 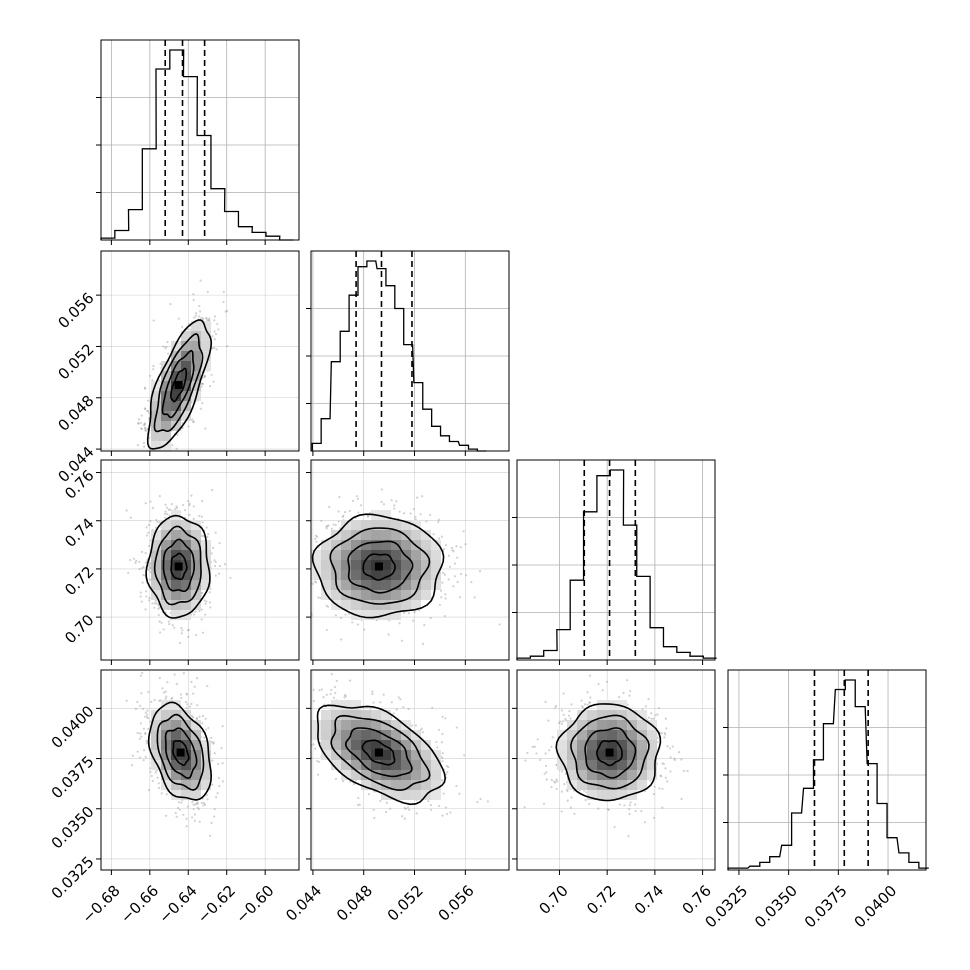 I want to click on y-tick-label: 0.0375, so click(x=73, y=777).